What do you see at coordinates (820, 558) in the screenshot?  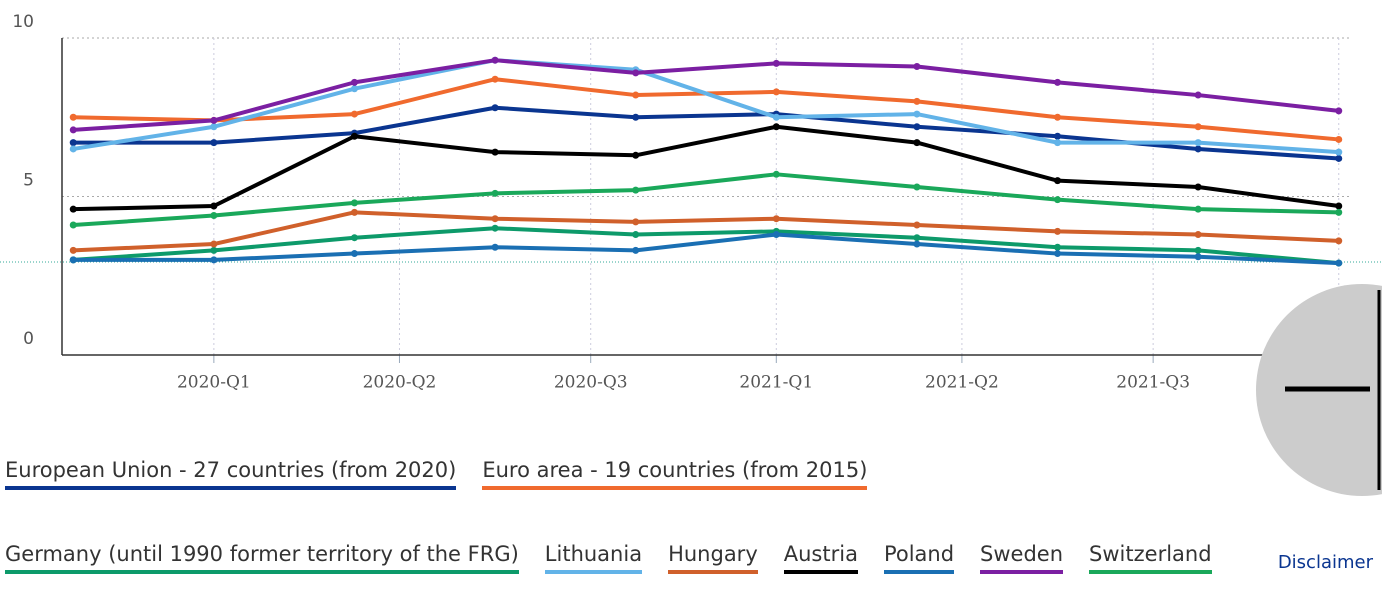 I see `legend-item: Austria` at bounding box center [820, 558].